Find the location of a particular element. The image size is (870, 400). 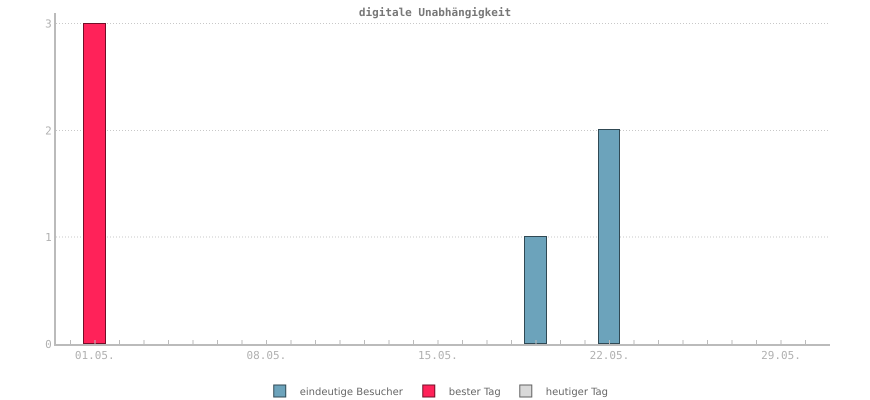

x-tick-label: 15.05. is located at coordinates (438, 355).